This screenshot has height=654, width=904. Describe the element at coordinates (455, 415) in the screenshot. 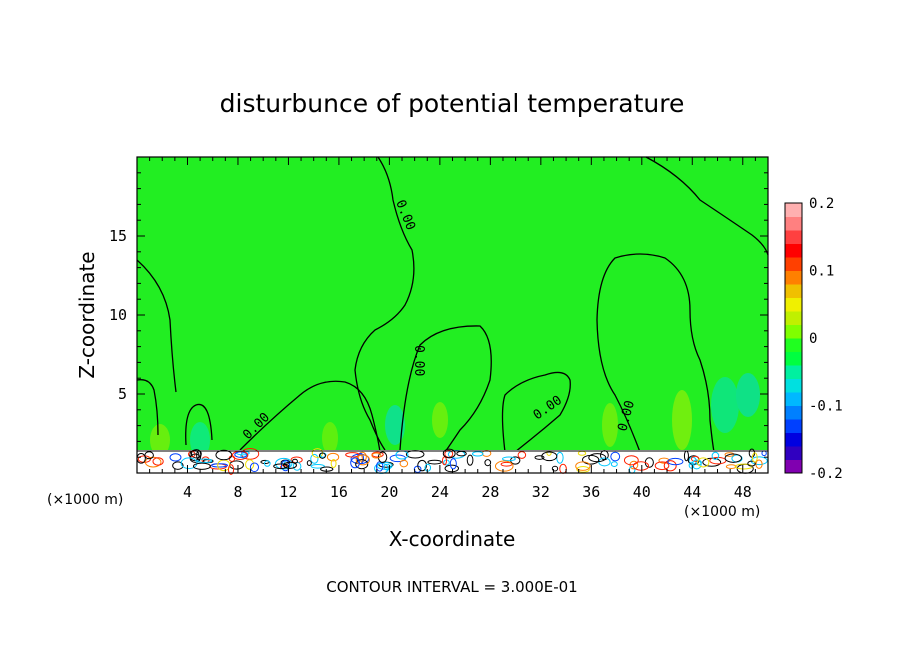

I see `near-ground-anomalies` at that location.